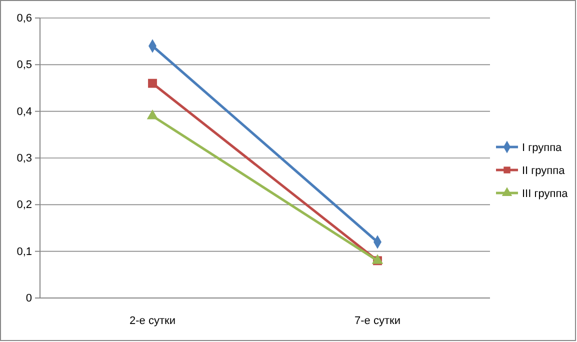 The height and width of the screenshot is (342, 577). What do you see at coordinates (152, 83) in the screenshot?
I see `point` at bounding box center [152, 83].